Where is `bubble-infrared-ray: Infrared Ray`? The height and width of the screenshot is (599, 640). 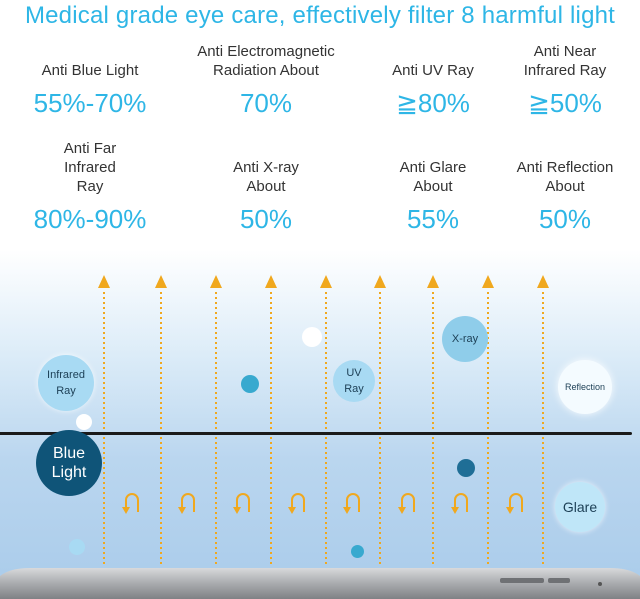 bubble-infrared-ray: Infrared Ray is located at coordinates (66, 383).